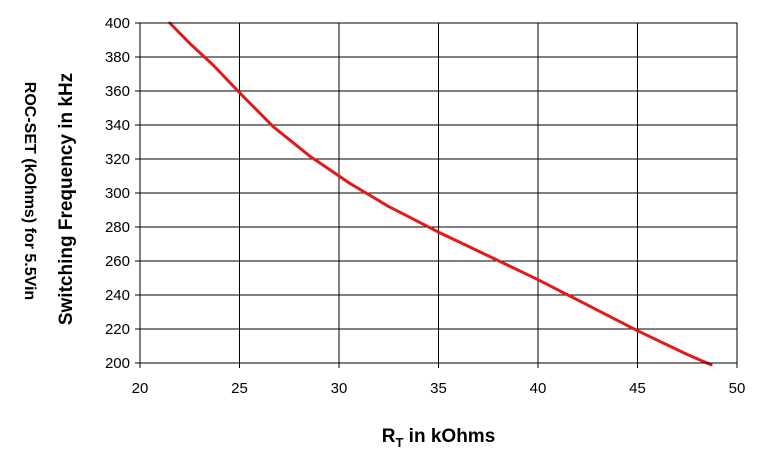 The image size is (762, 449). Describe the element at coordinates (399, 442) in the screenshot. I see `x-axis-title-subscript: T` at that location.